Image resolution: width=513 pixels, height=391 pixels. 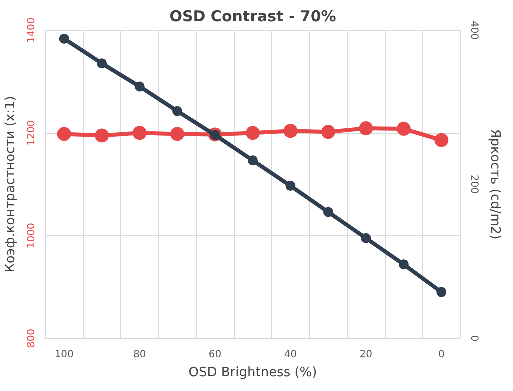 What do you see at coordinates (32, 31) in the screenshot?
I see `y-tick-label: 1400` at bounding box center [32, 31].